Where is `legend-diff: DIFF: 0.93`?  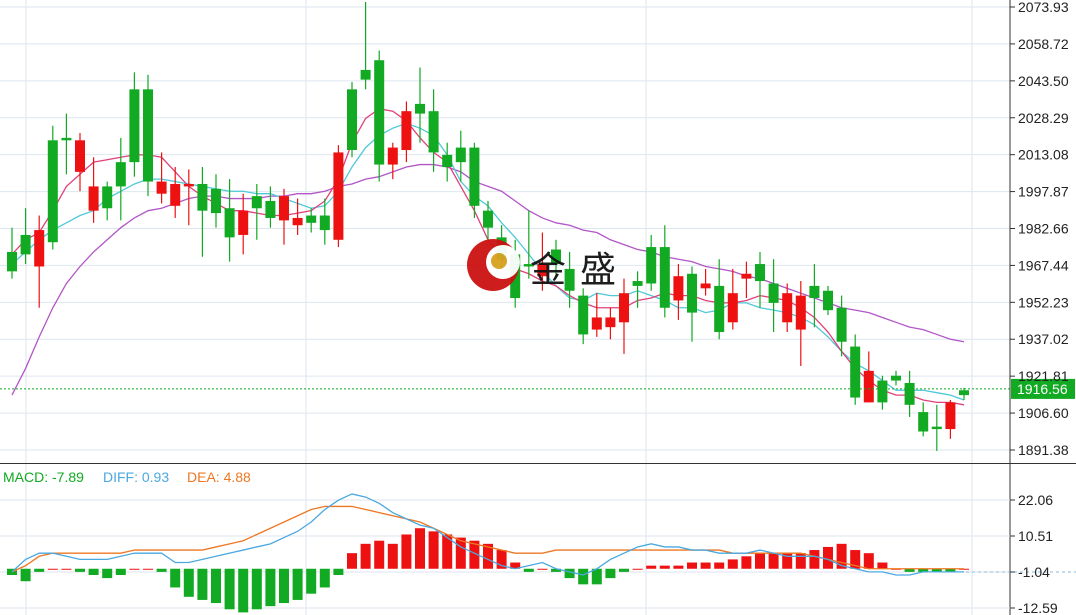
legend-diff: DIFF: 0.93 is located at coordinates (136, 477).